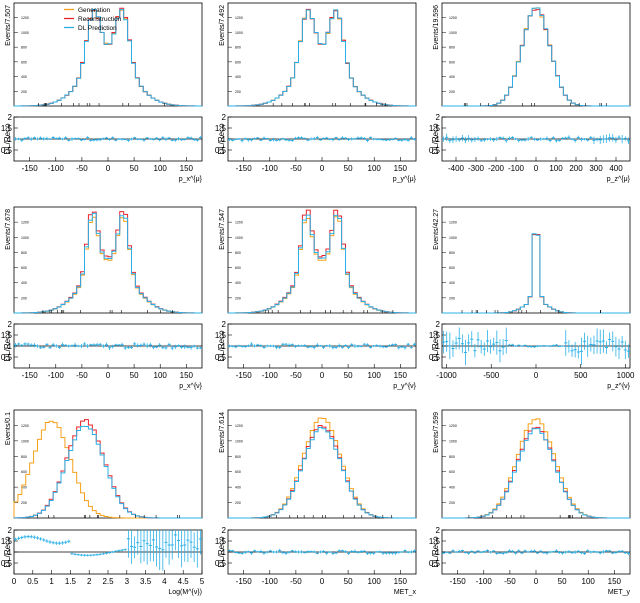 The height and width of the screenshot is (603, 640). What do you see at coordinates (626, 375) in the screenshot?
I see `x-tick-label: 1000` at bounding box center [626, 375].